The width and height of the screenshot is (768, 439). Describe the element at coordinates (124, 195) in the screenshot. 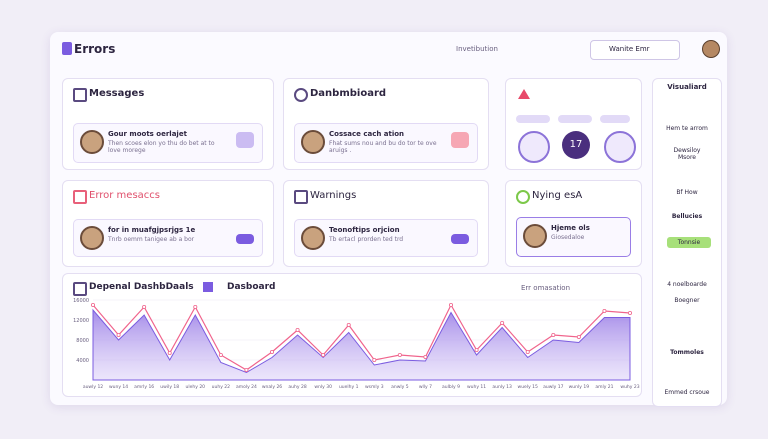

I see `card-title: Error mesaccs` at that location.